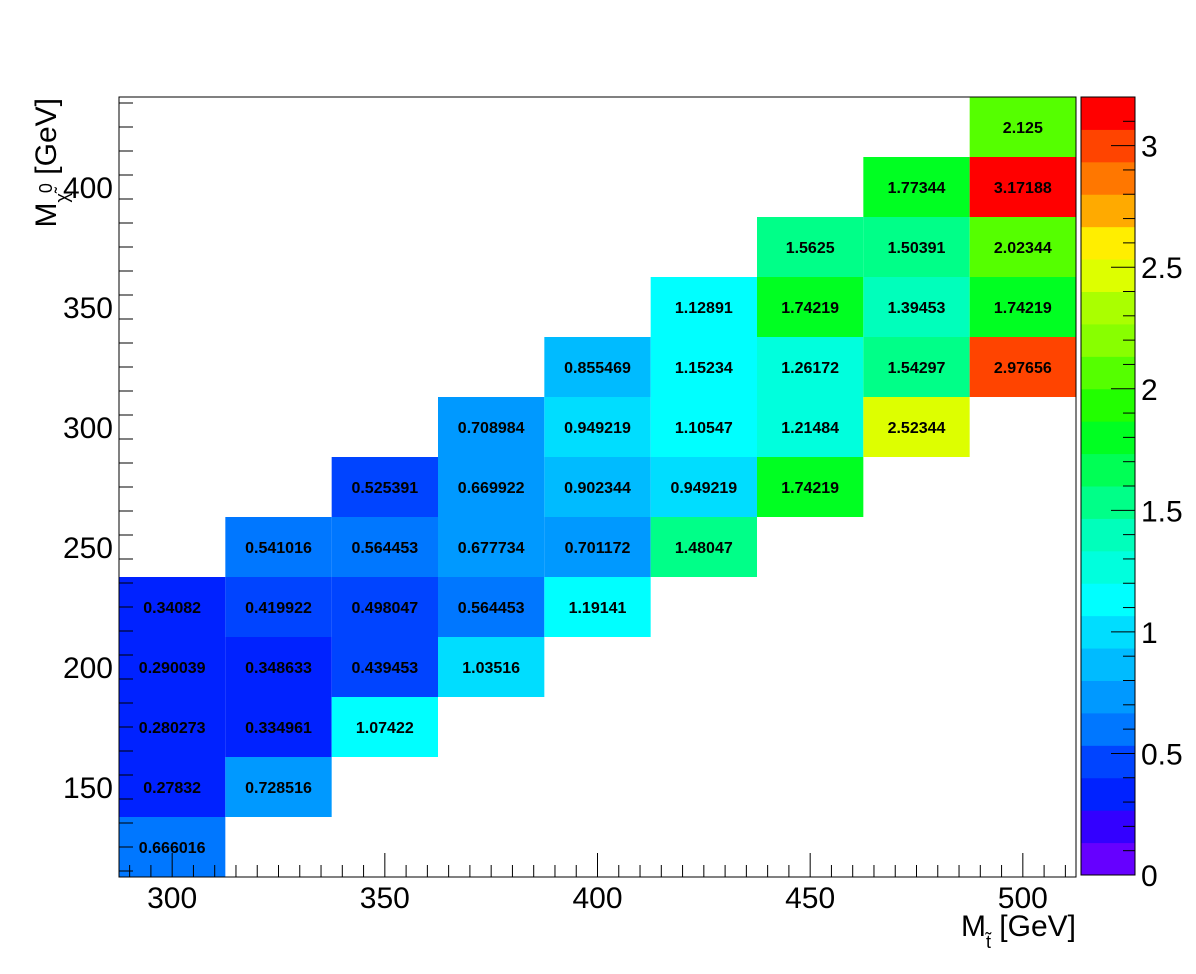  I want to click on cell-value-label: 1.21484, so click(810, 428).